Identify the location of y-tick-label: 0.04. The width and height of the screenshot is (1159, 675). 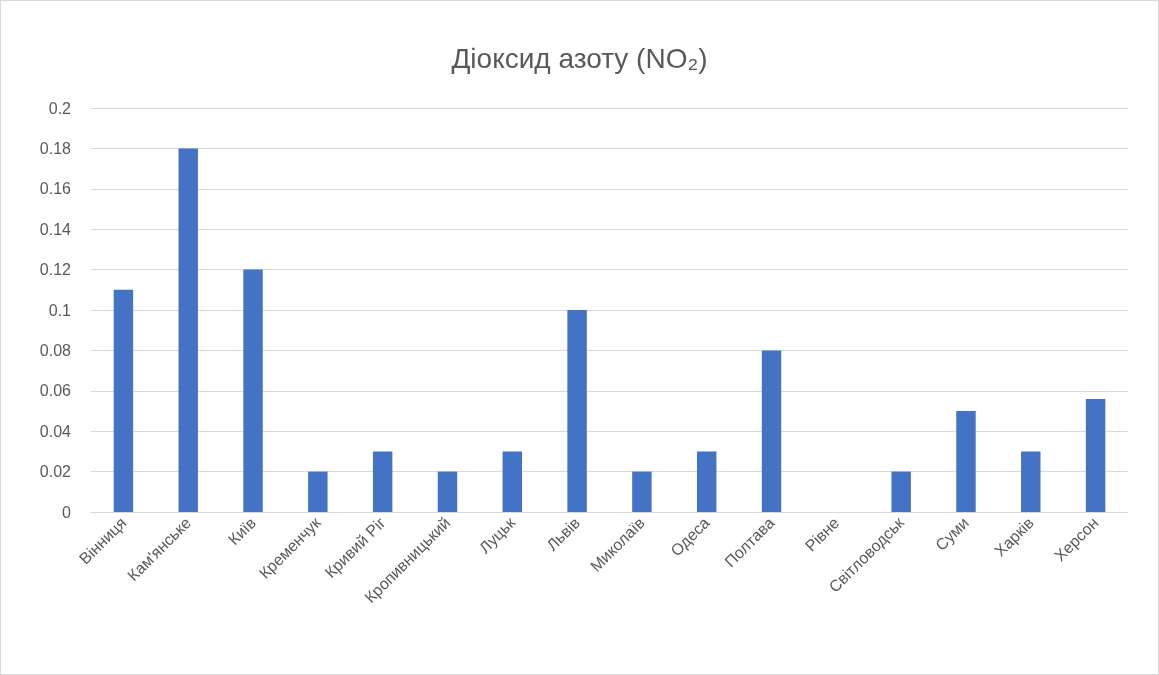
(55, 431).